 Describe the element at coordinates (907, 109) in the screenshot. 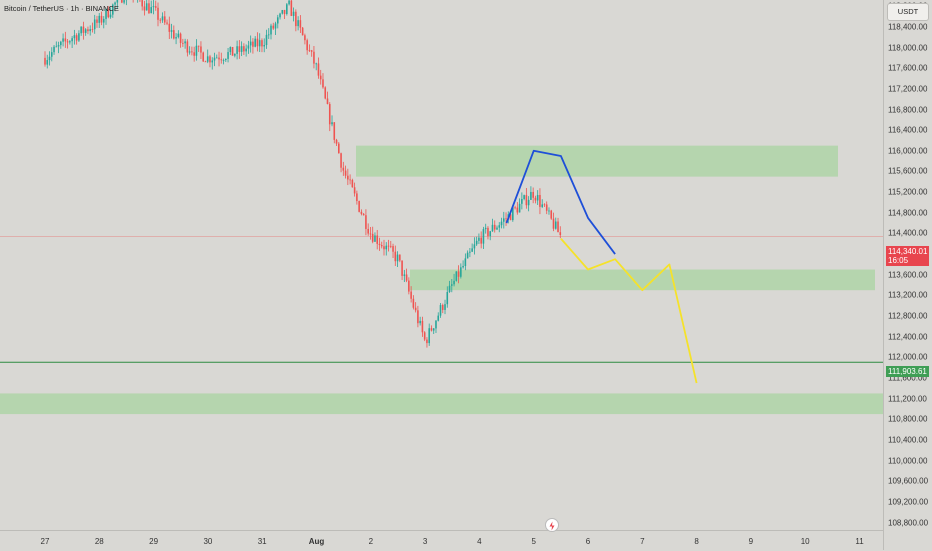

I see `price-tick: 116,800.00` at that location.